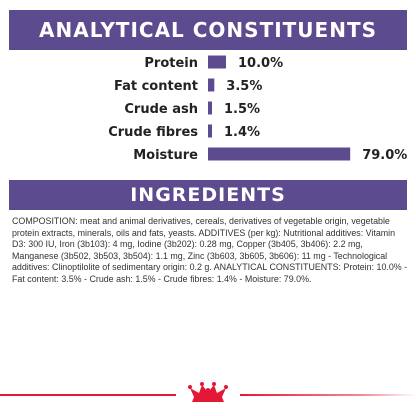 The width and height of the screenshot is (416, 416). I want to click on value-label: 1.5%, so click(242, 109).